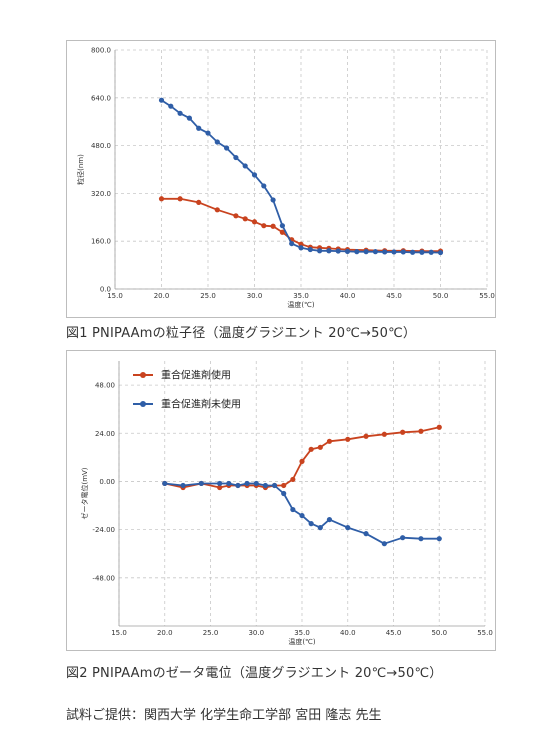  Describe the element at coordinates (119, 633) in the screenshot. I see `chart2-x-tick-label: 15.0` at that location.